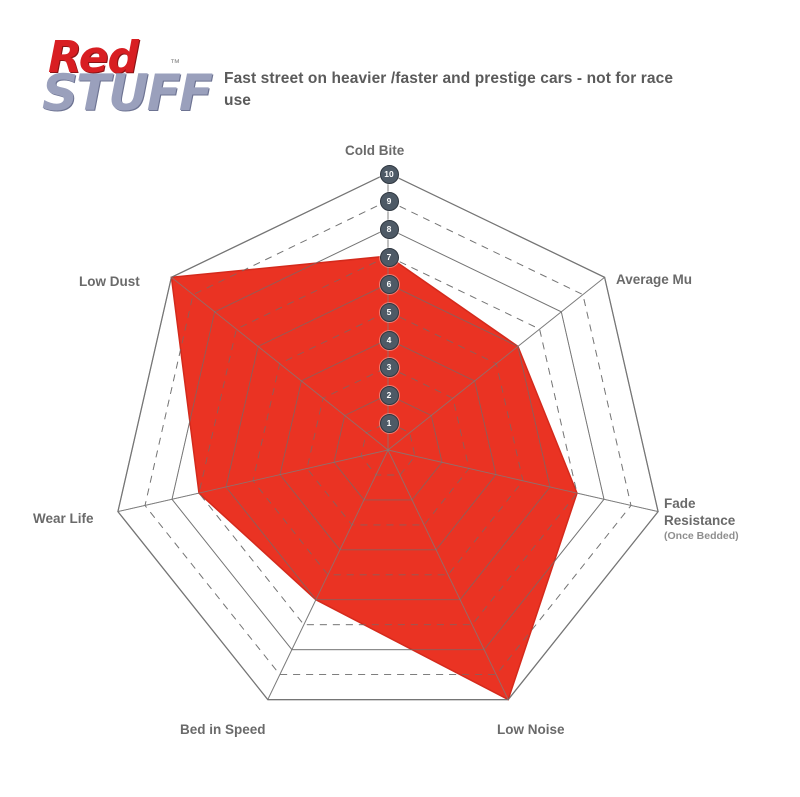  What do you see at coordinates (389, 423) in the screenshot?
I see `scale-tick-1: 1` at bounding box center [389, 423].